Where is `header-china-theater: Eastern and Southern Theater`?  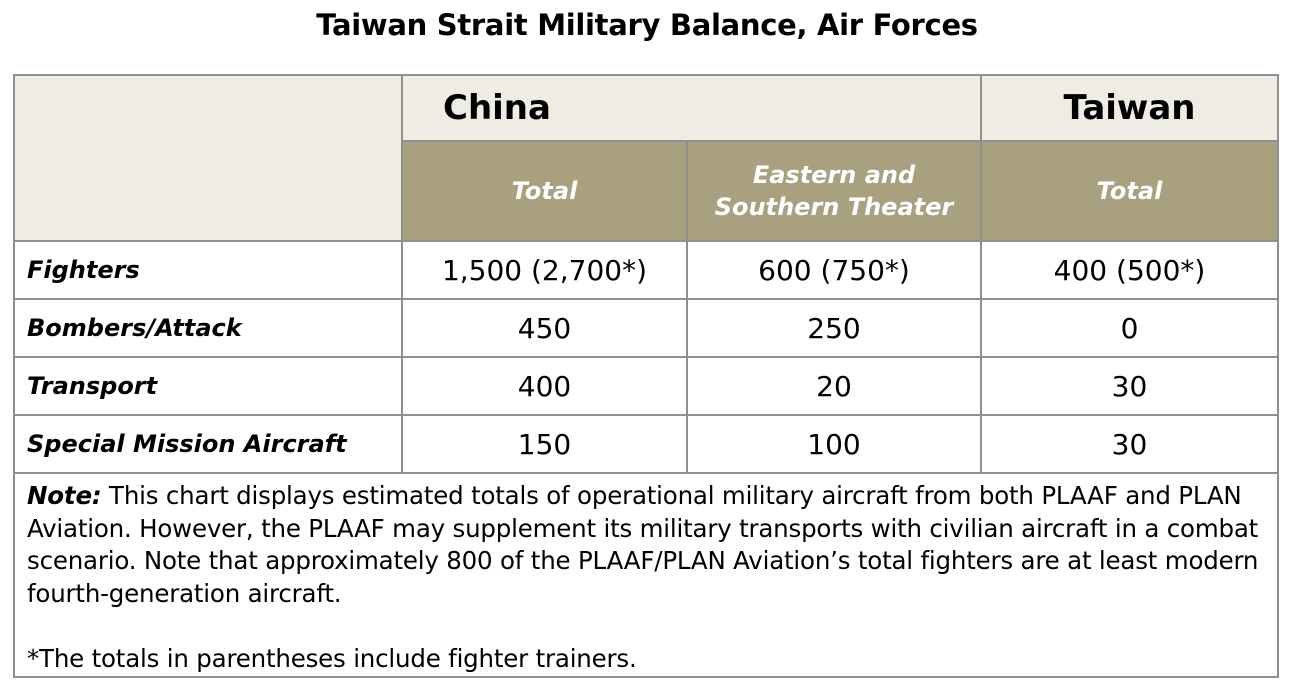
header-china-theater: Eastern and Southern Theater is located at coordinates (834, 191).